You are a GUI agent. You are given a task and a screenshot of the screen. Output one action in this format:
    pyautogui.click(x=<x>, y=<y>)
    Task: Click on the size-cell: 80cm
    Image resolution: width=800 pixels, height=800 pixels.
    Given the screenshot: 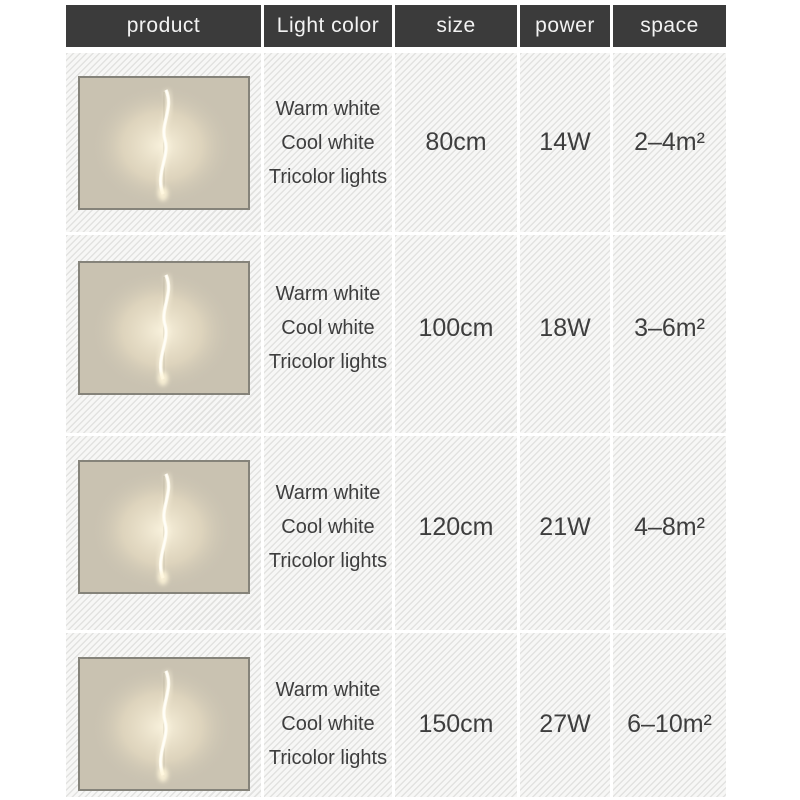 What is the action you would take?
    pyautogui.click(x=456, y=142)
    